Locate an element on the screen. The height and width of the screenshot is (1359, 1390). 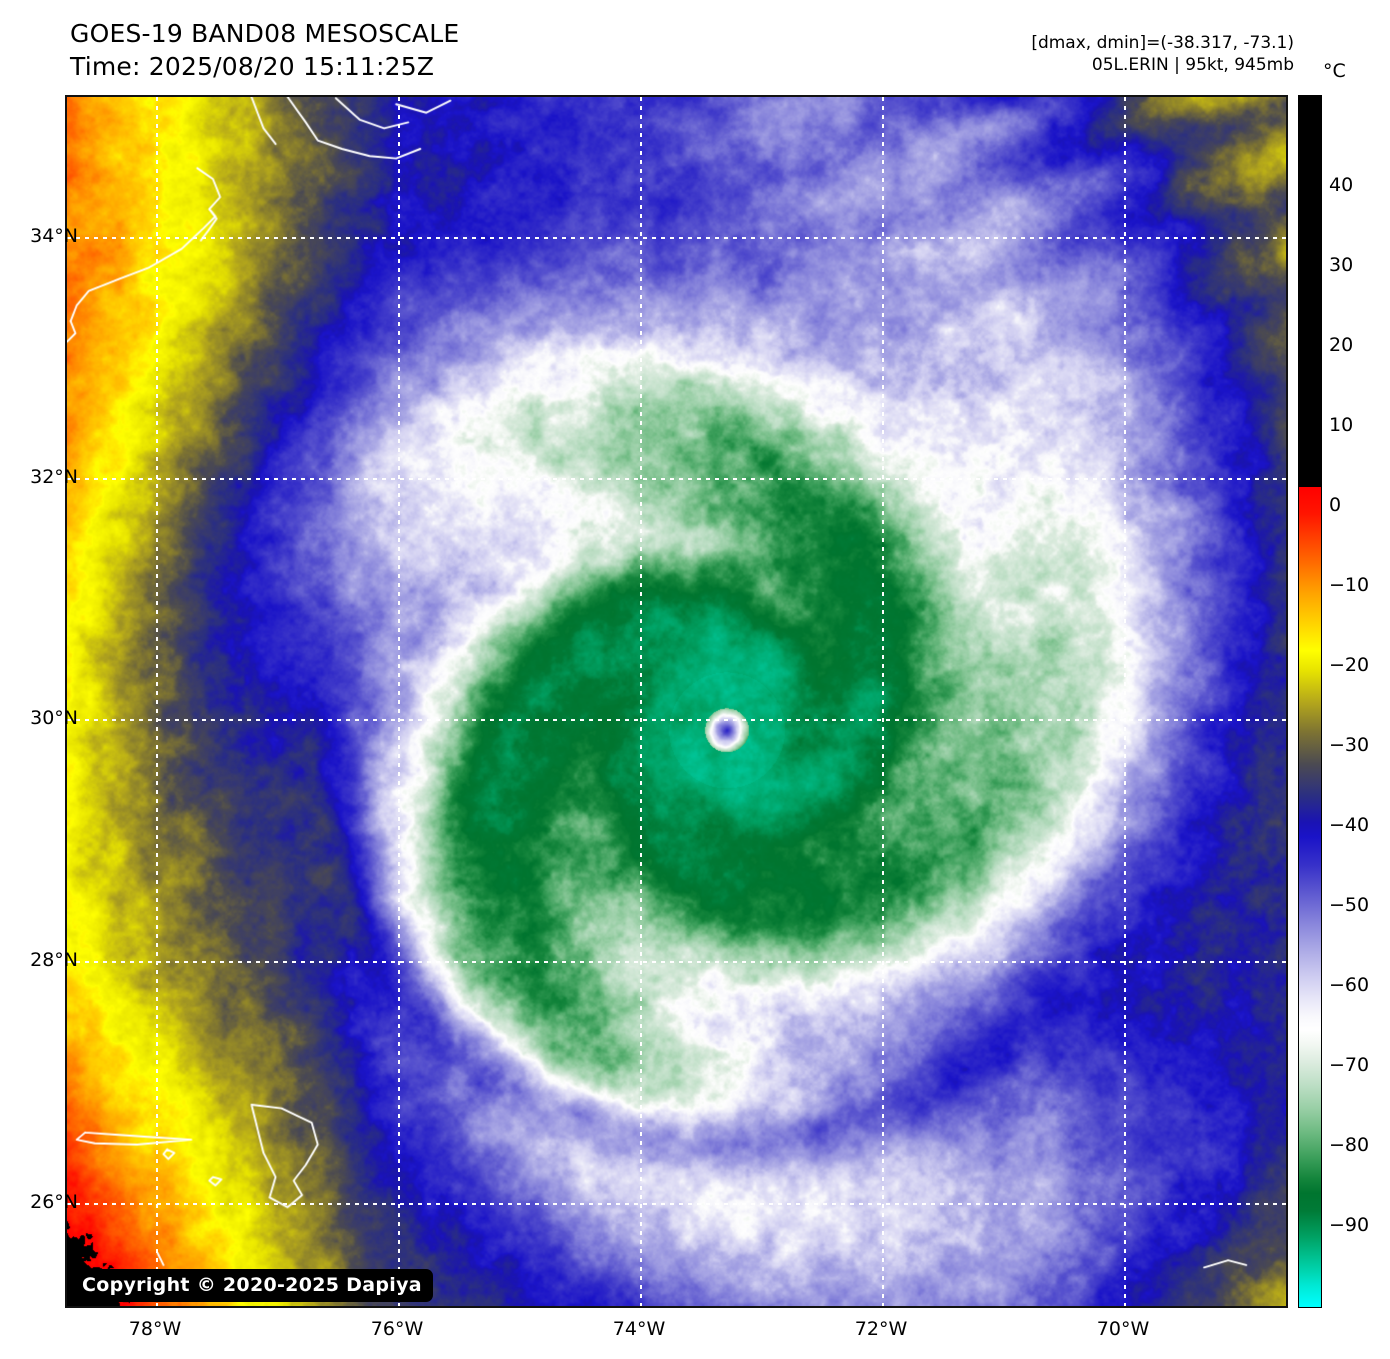
data-range-annotation: [dmax, dmin]=(-38.317, -73.1) is located at coordinates (1162, 43).